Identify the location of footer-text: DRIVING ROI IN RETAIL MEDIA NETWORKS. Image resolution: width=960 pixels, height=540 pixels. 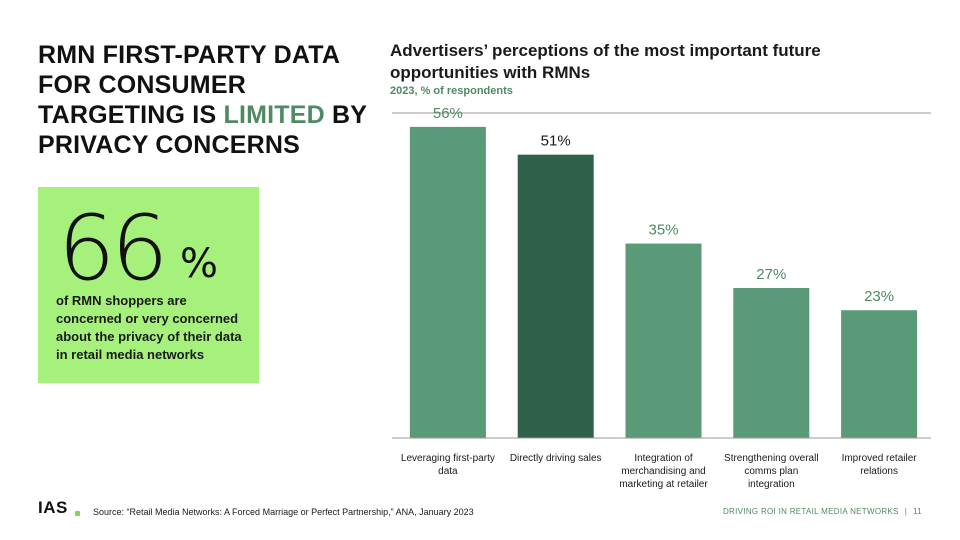
(810, 511).